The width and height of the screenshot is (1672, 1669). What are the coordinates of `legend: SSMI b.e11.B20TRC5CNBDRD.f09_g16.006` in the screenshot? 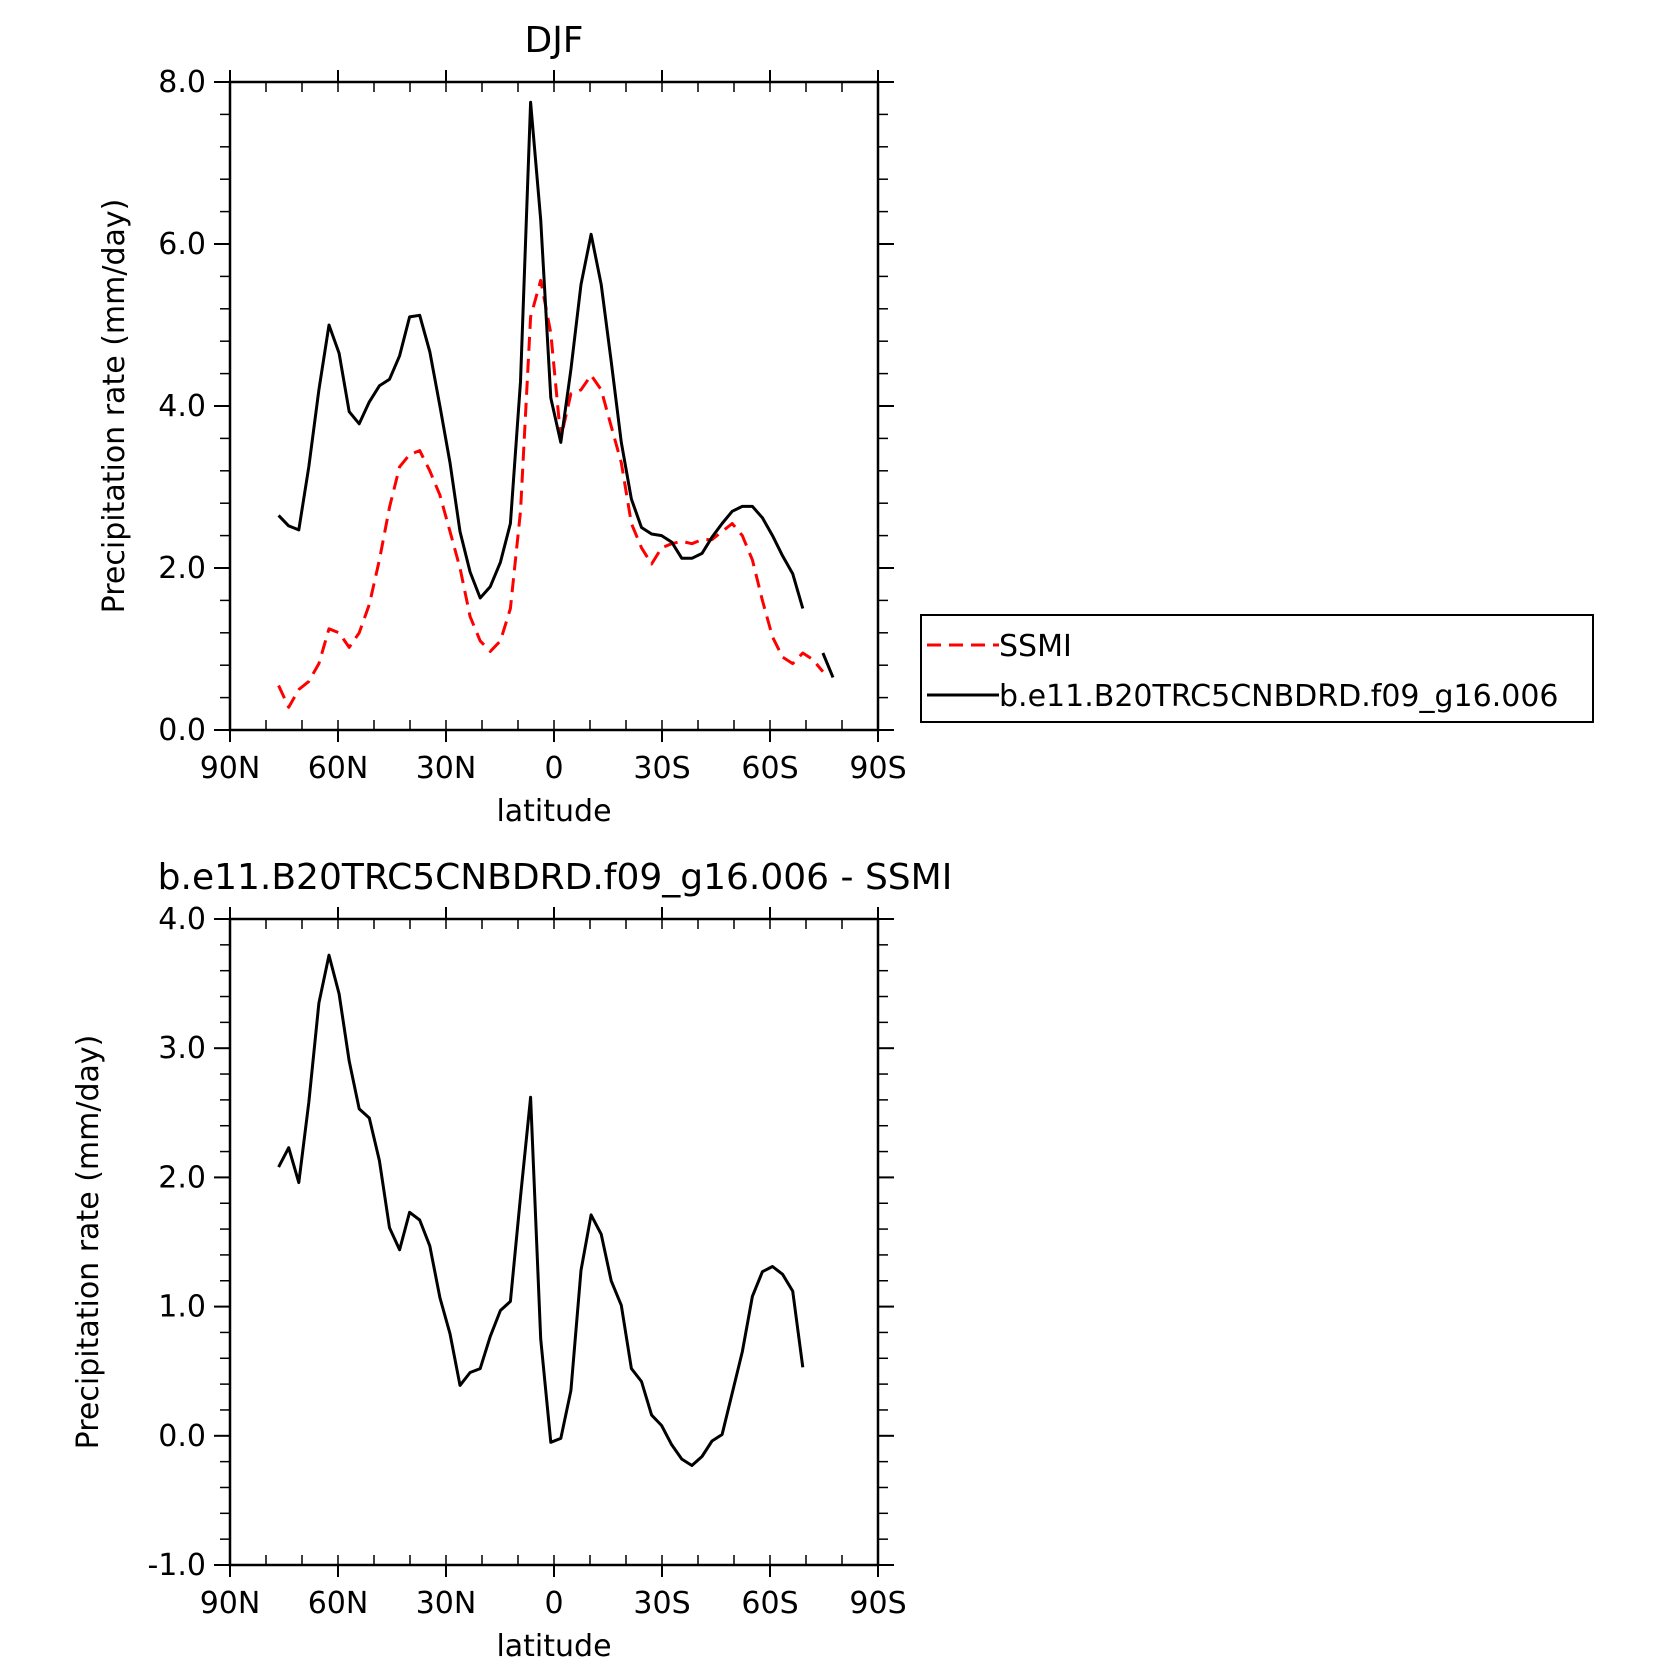 It's located at (1257, 668).